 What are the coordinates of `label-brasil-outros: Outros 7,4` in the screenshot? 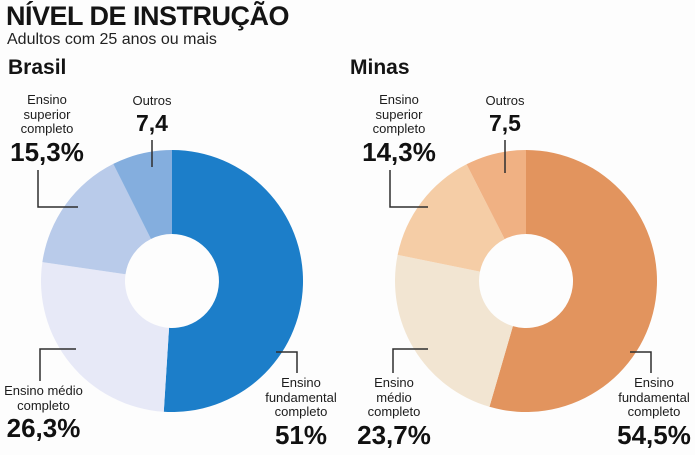 It's located at (152, 114).